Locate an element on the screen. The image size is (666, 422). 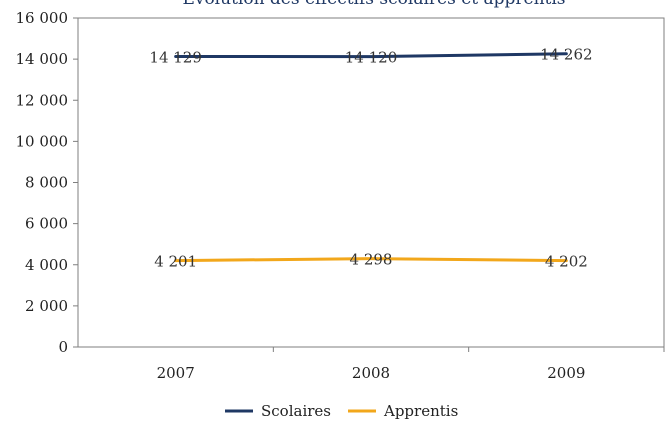
y-tick-label: 10 000 is located at coordinates (42, 141).